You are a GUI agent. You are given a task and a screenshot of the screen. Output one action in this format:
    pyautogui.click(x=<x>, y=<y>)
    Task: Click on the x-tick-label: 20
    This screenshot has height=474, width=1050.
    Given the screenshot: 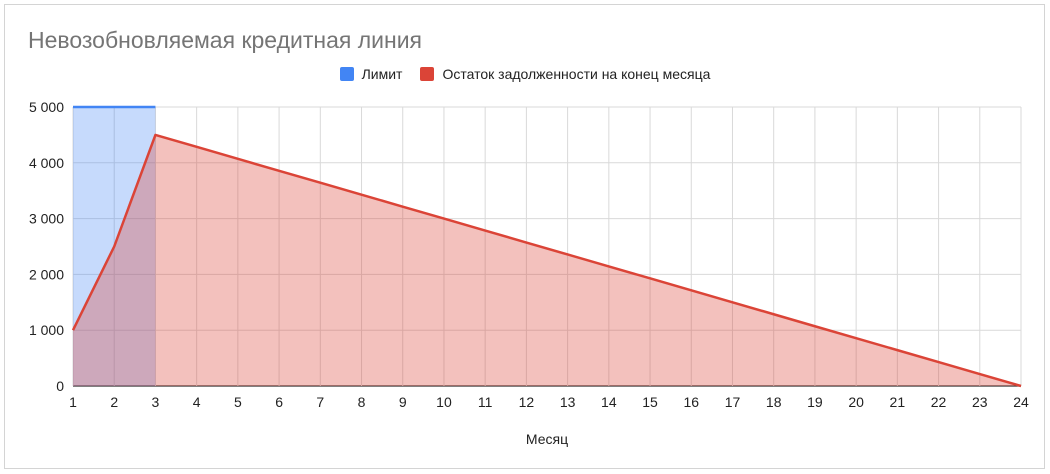 What is the action you would take?
    pyautogui.click(x=856, y=402)
    